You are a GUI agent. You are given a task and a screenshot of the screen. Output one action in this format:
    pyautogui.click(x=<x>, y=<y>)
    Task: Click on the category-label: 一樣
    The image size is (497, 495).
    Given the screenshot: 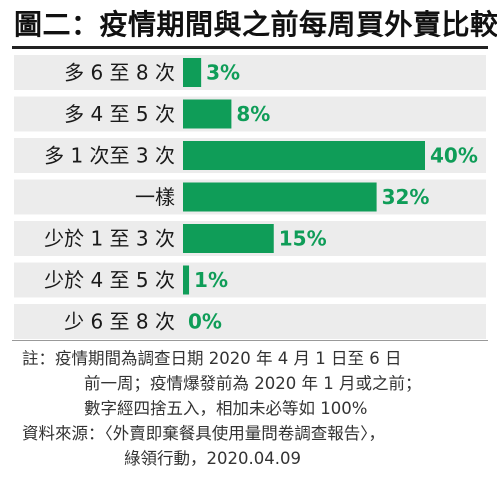 What is the action you would take?
    pyautogui.click(x=155, y=197)
    